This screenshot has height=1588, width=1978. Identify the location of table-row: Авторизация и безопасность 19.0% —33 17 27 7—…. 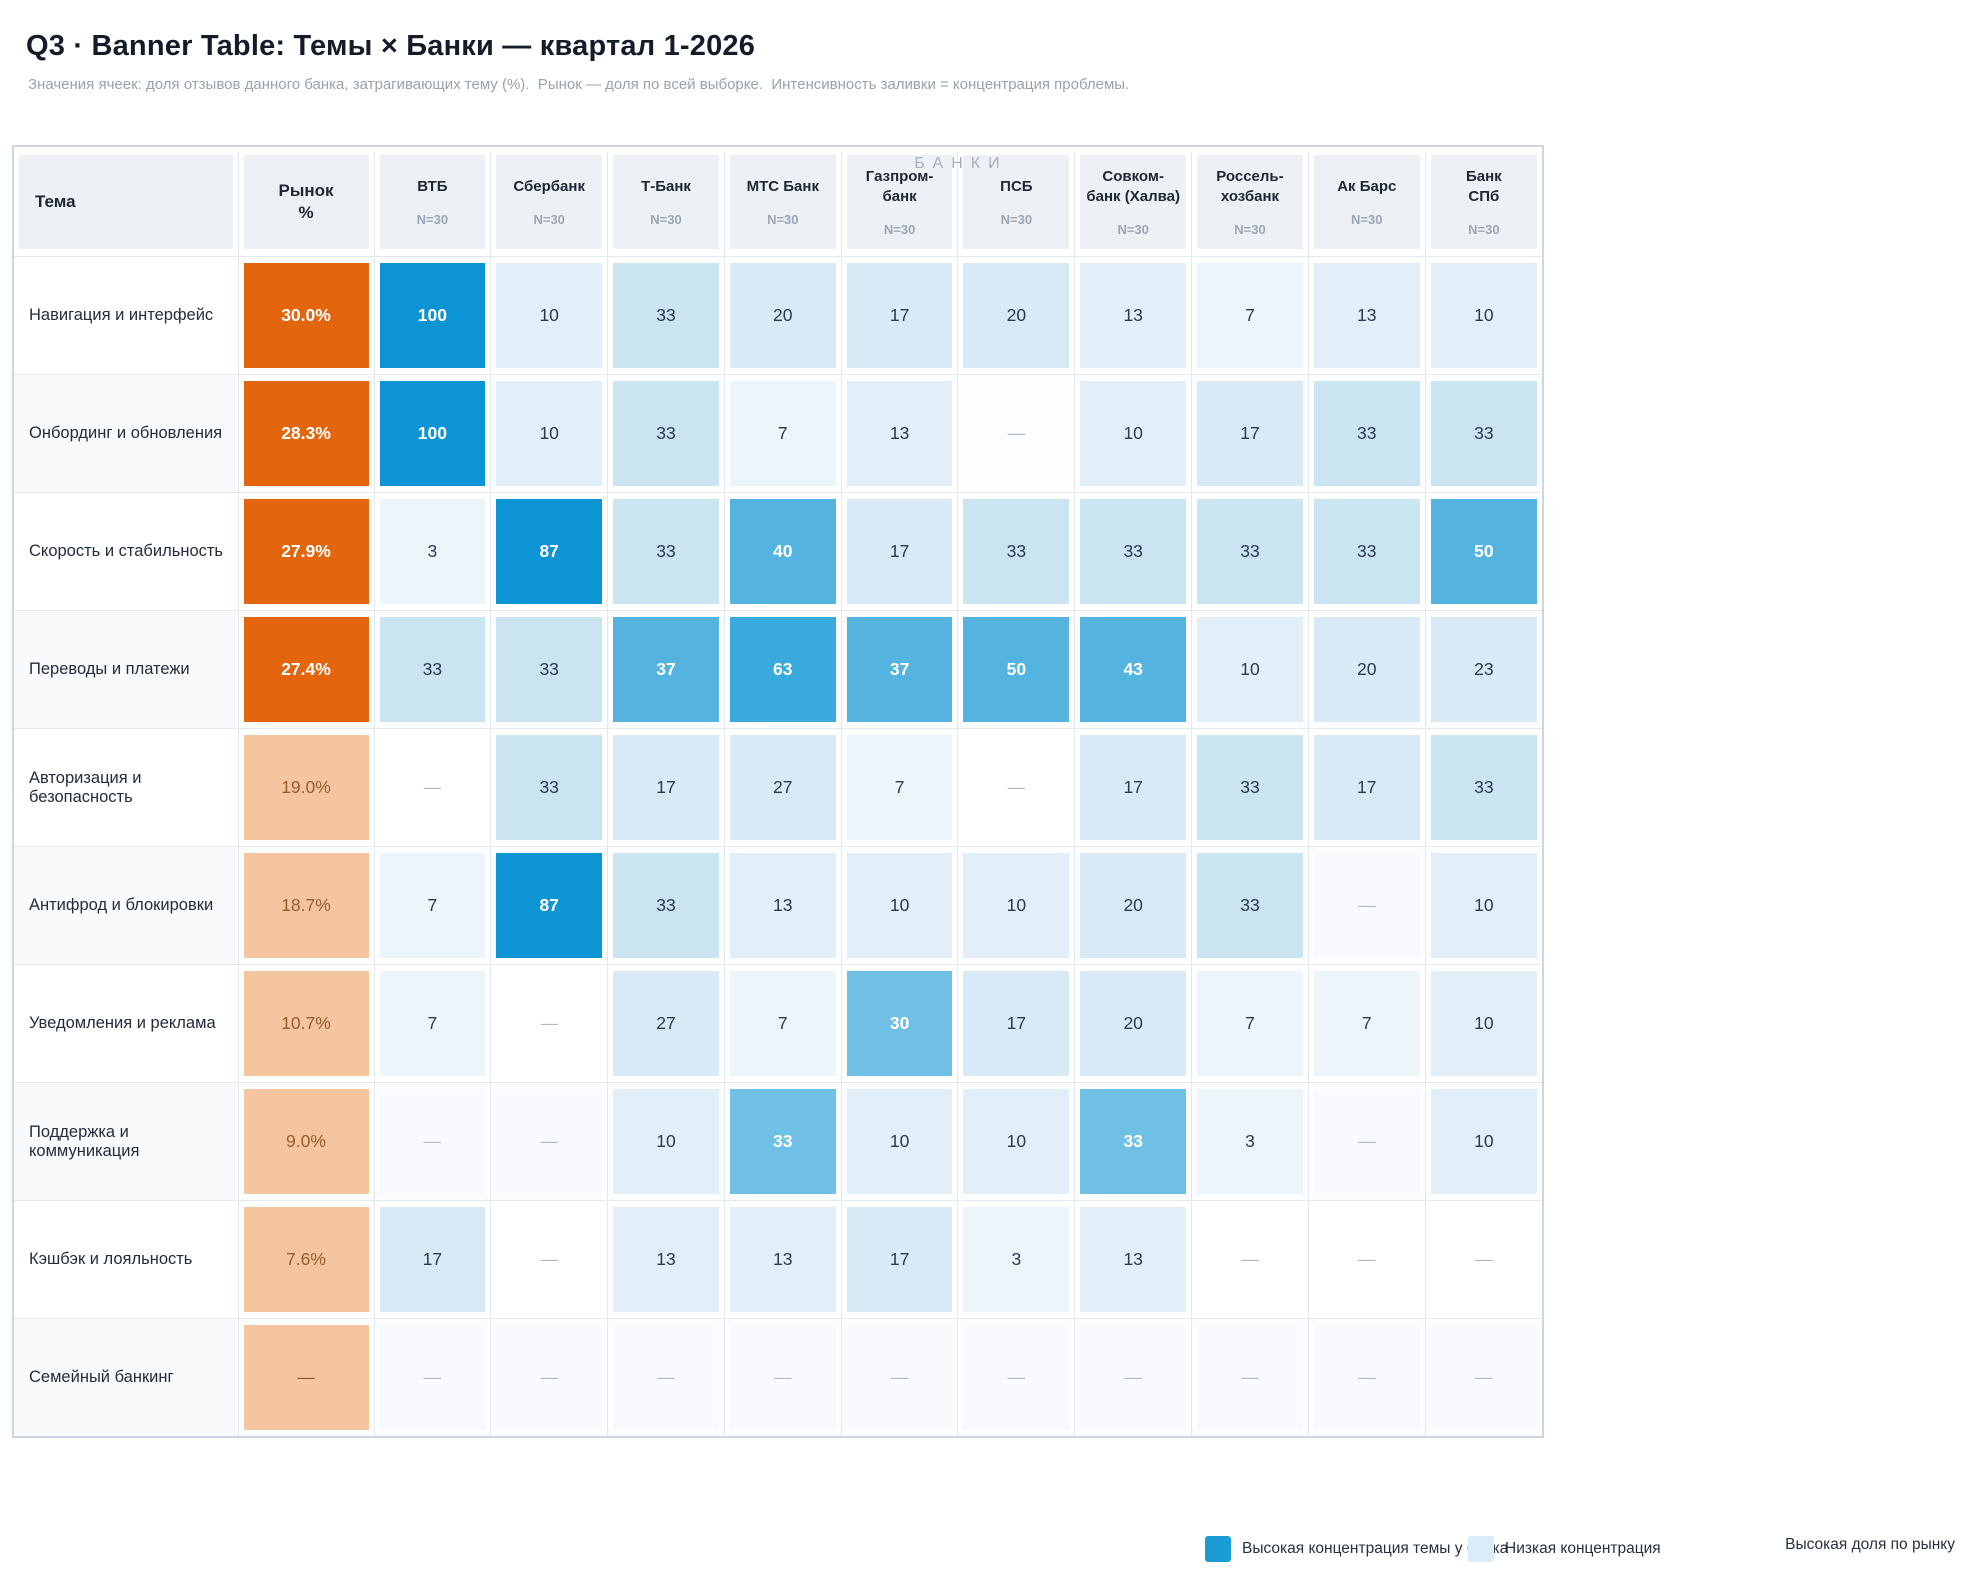
(778, 787).